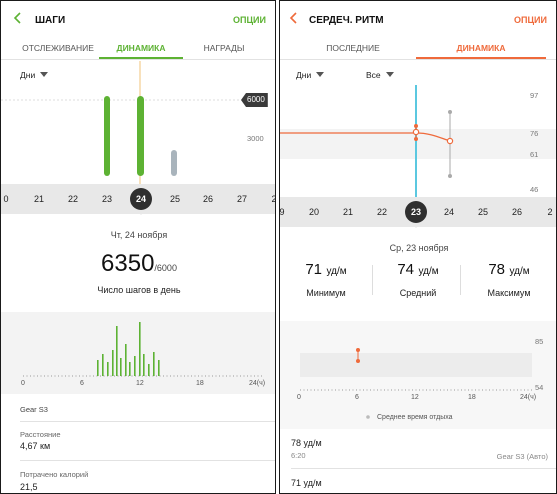 The image size is (557, 494). I want to click on y-axis-label: 85, so click(539, 341).